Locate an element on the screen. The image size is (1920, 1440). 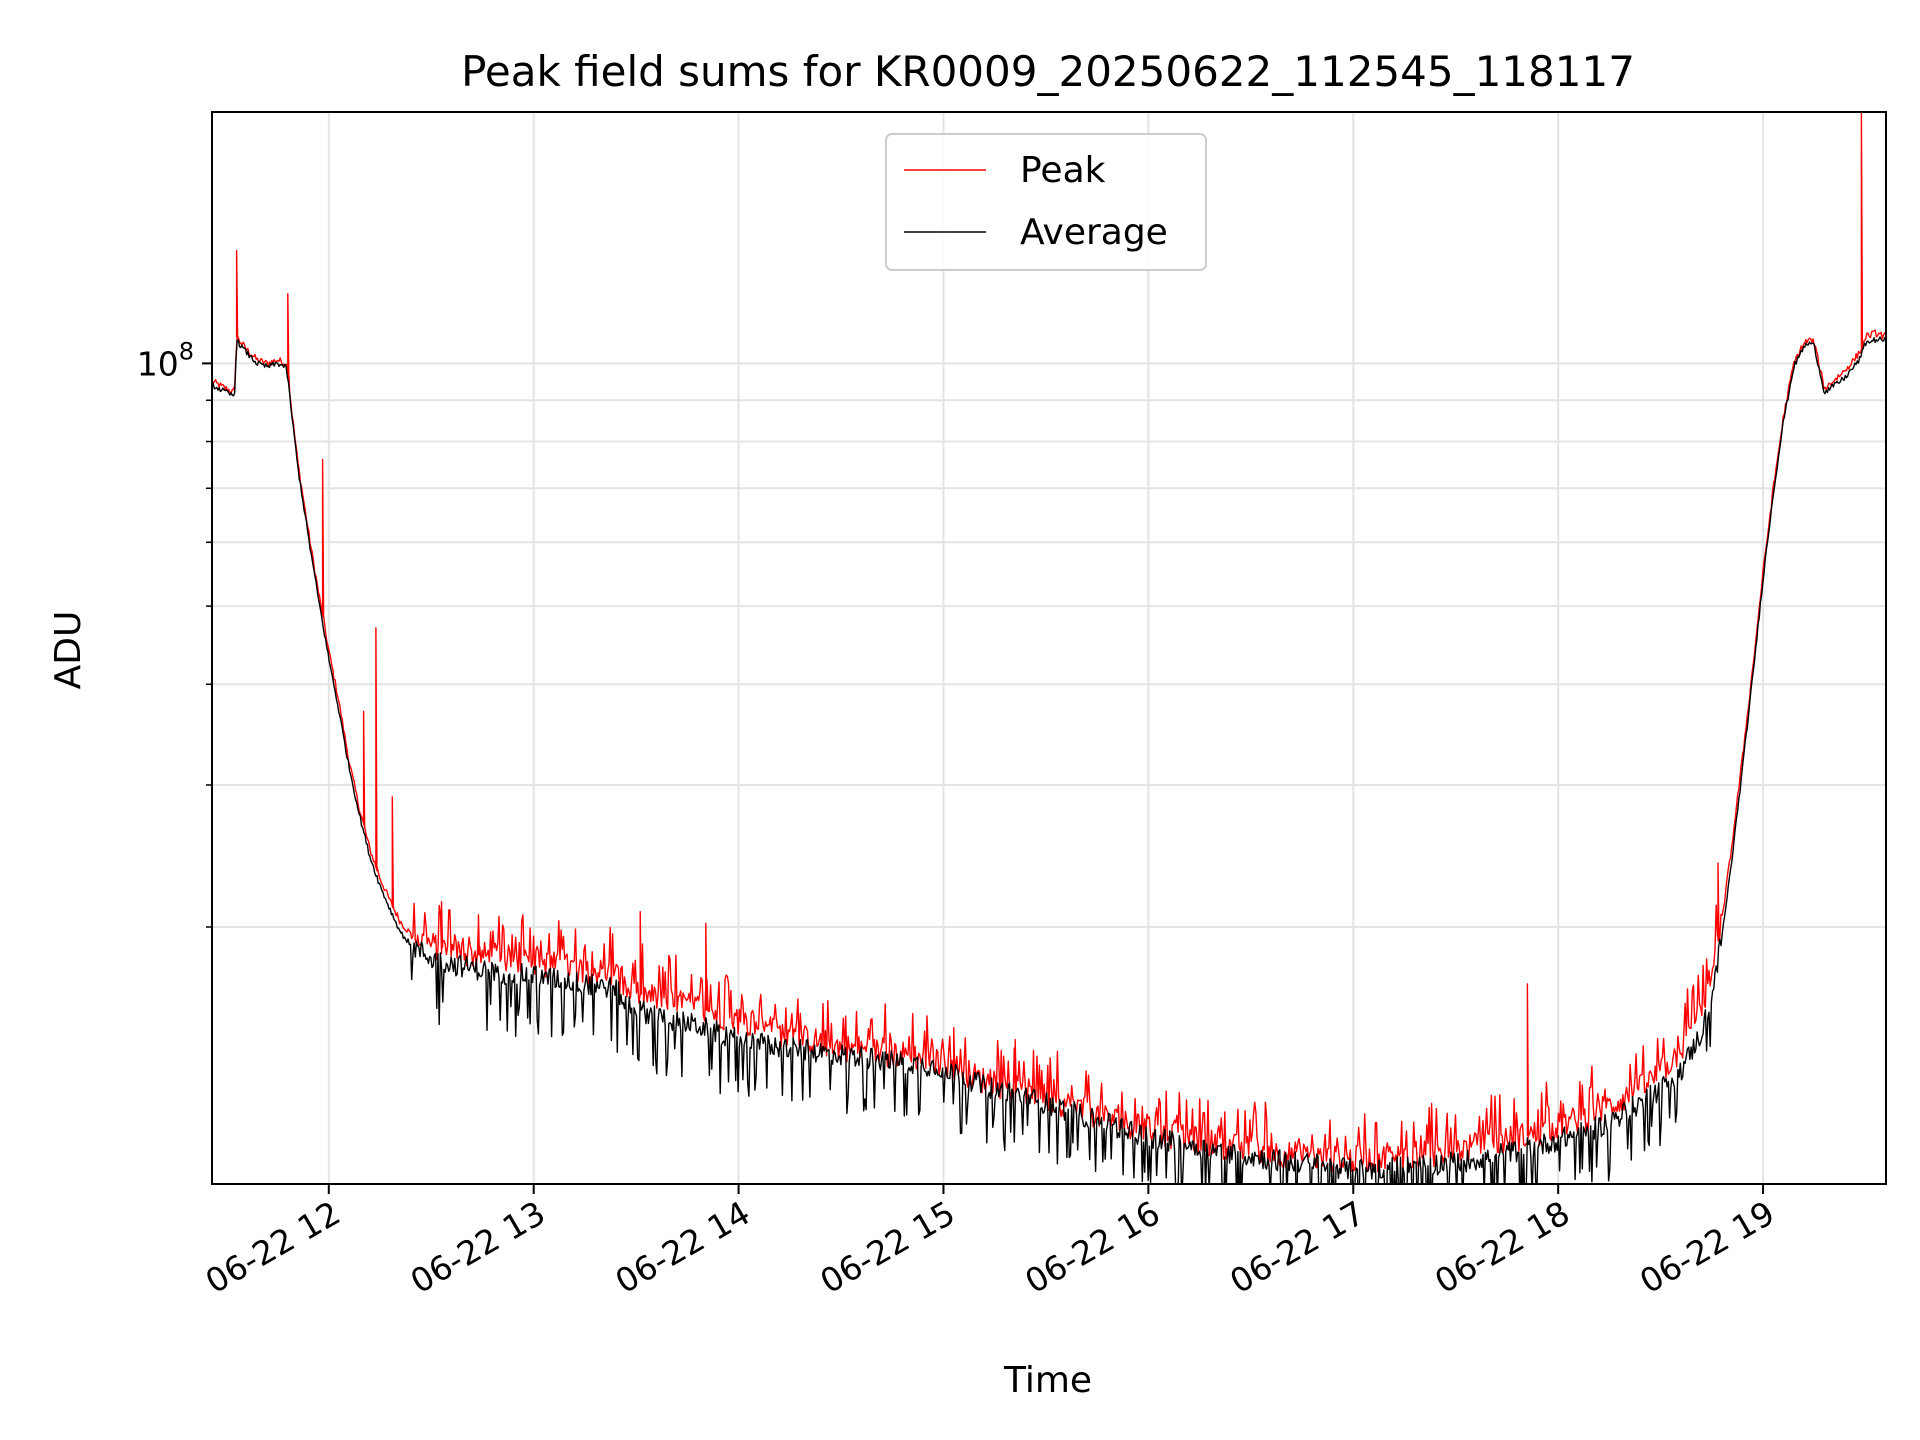
legend-box is located at coordinates (1046, 202).